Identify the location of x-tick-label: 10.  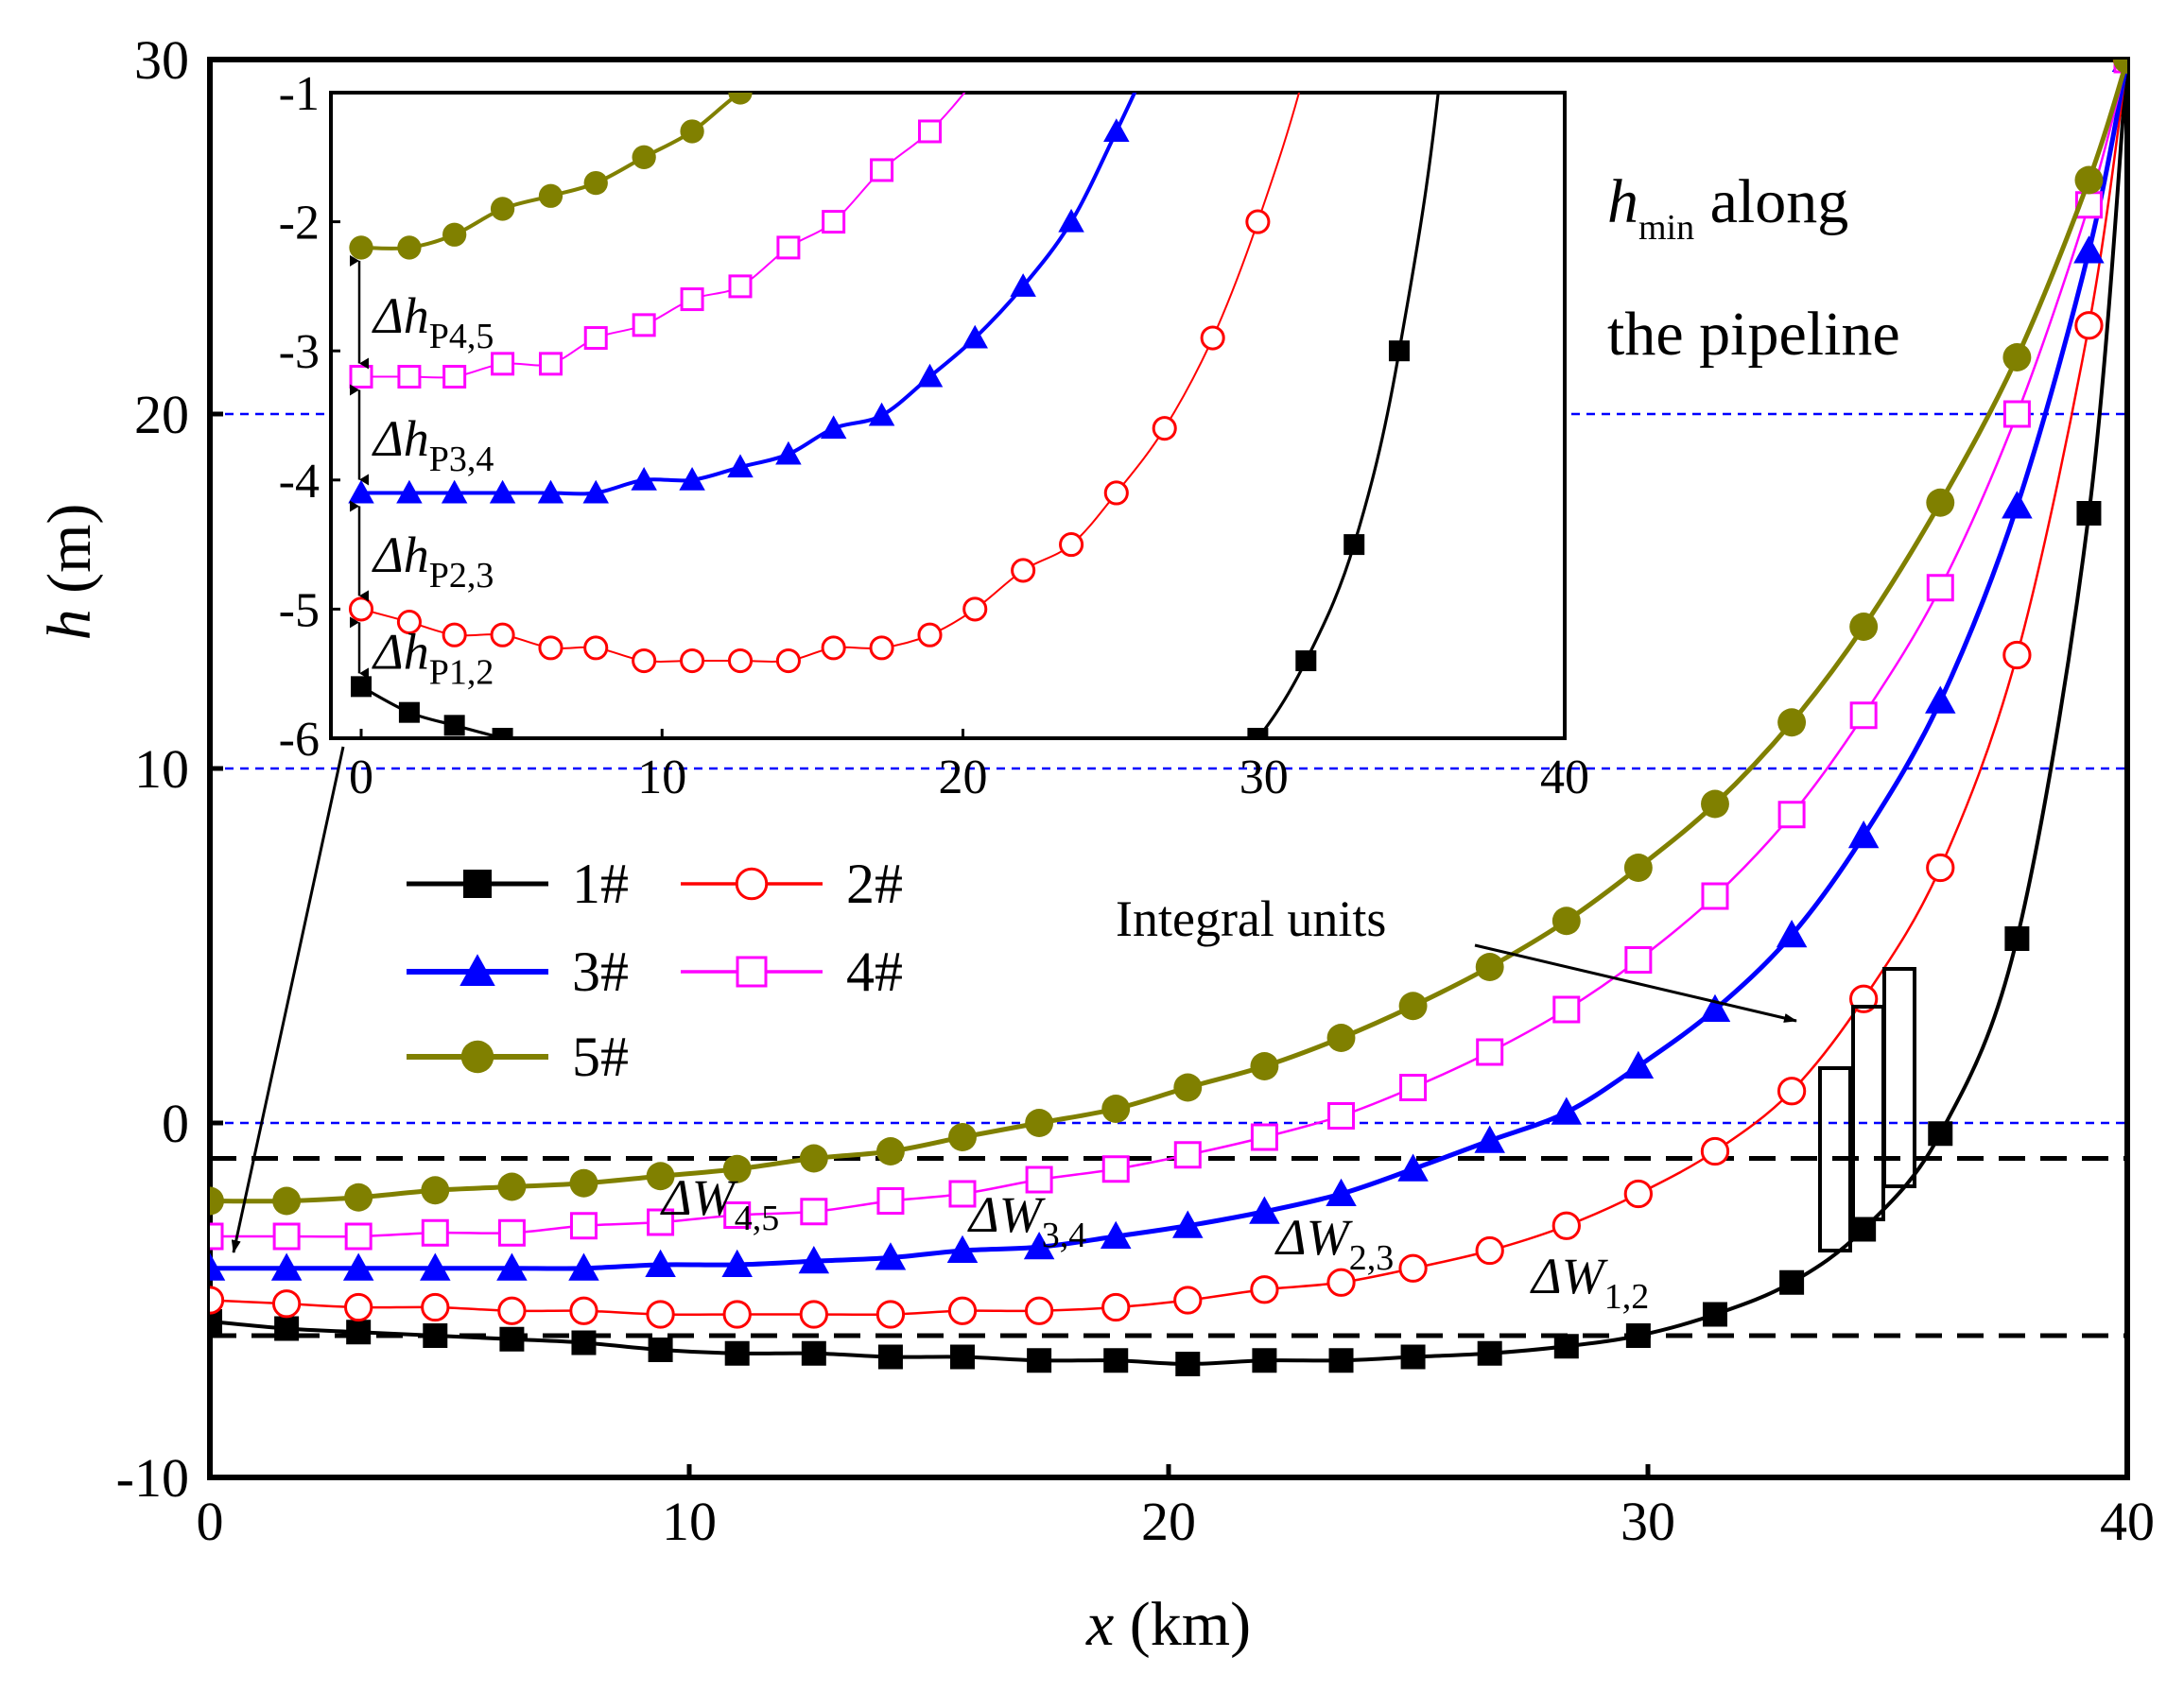
(689, 1521).